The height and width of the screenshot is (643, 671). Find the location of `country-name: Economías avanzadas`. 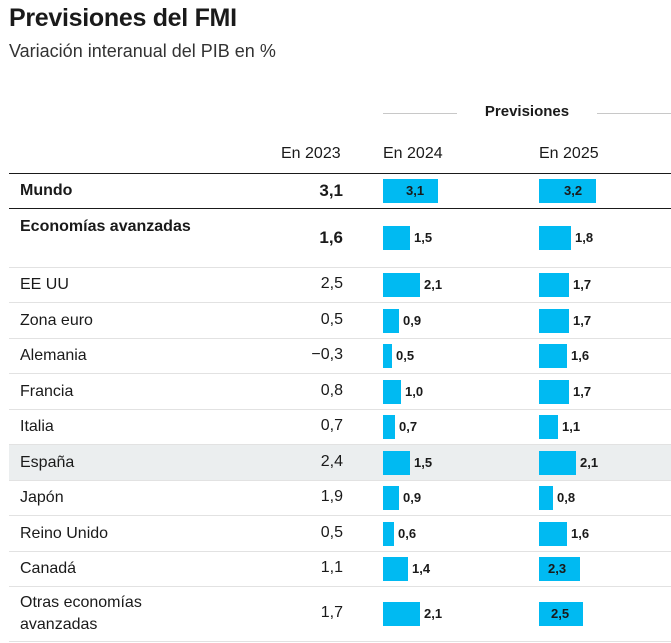

country-name: Economías avanzadas is located at coordinates (105, 226).